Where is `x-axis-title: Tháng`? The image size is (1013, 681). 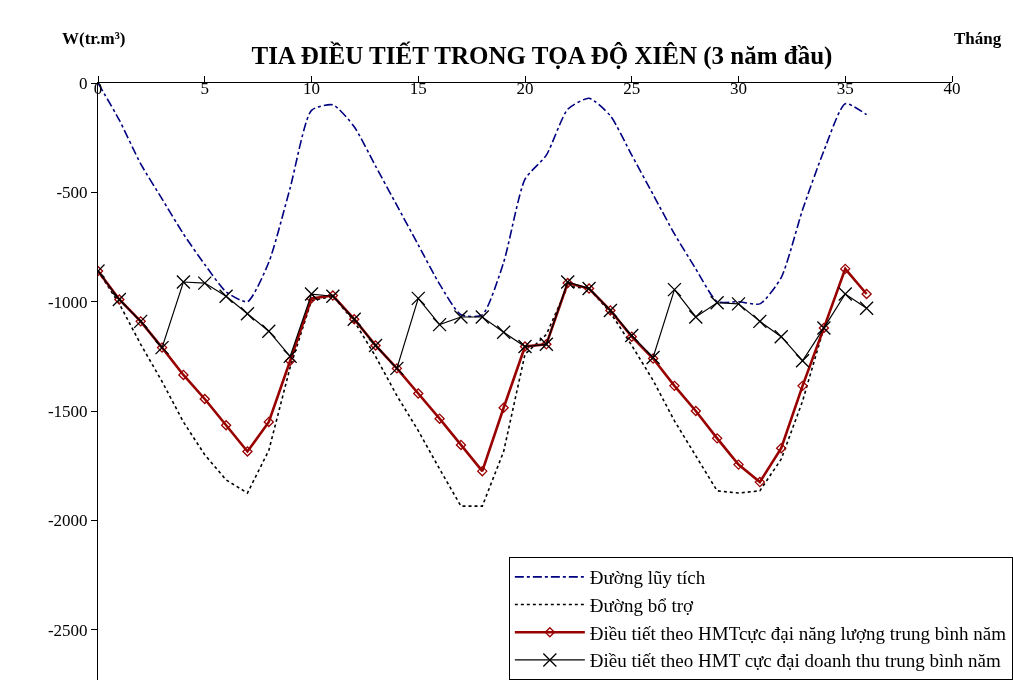
x-axis-title: Tháng is located at coordinates (978, 38).